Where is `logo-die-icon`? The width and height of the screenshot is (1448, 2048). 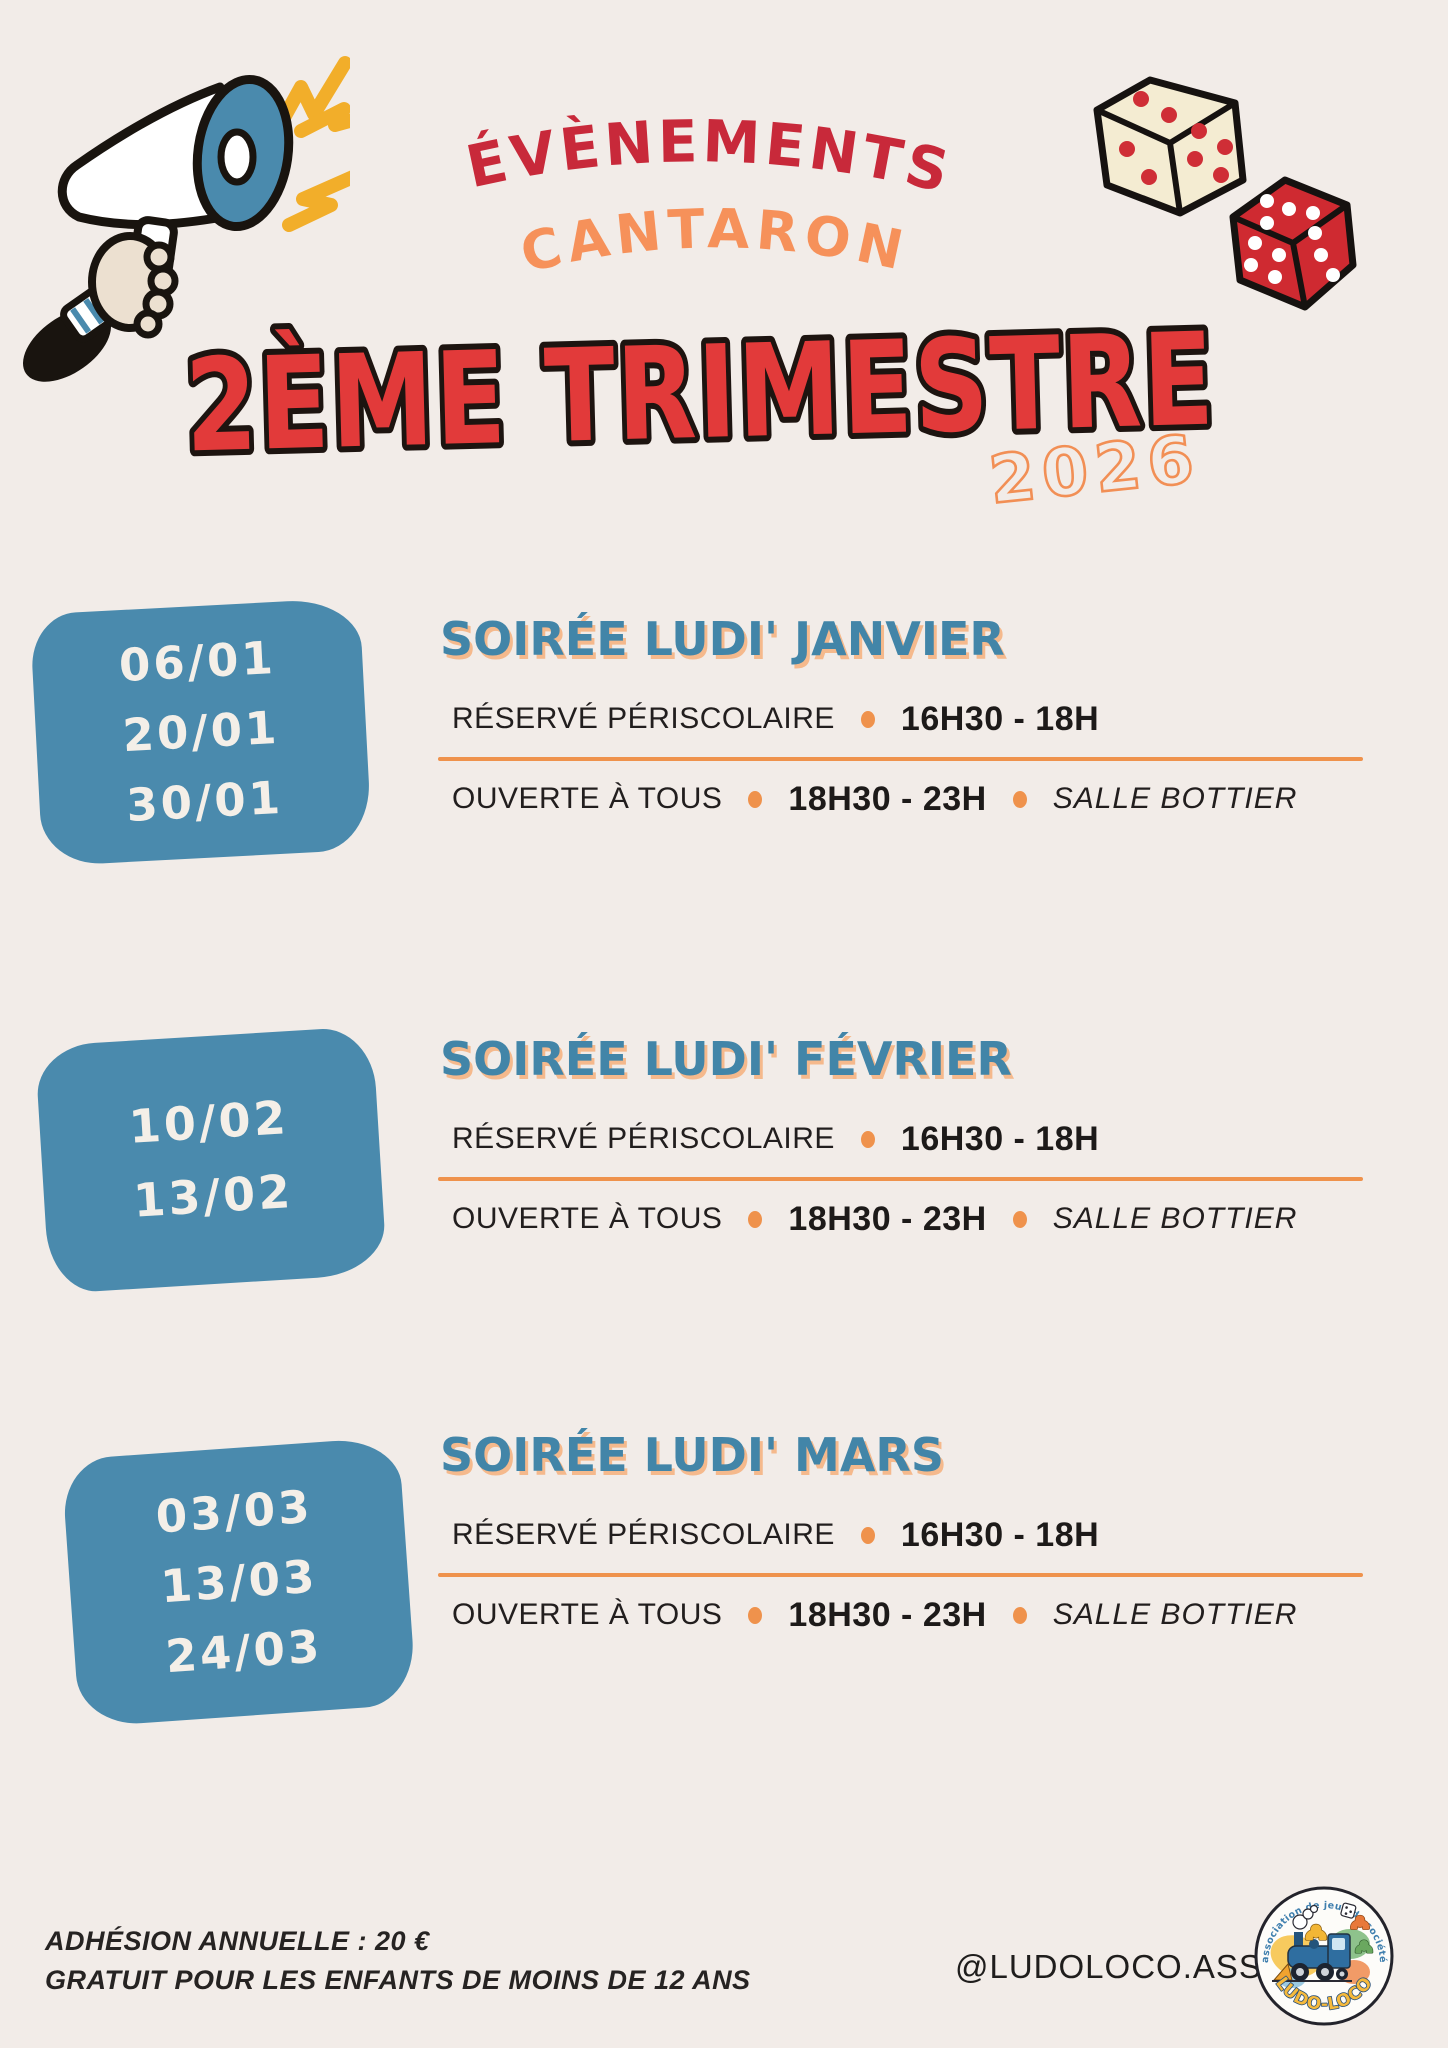
logo-die-icon is located at coordinates (1348, 1910).